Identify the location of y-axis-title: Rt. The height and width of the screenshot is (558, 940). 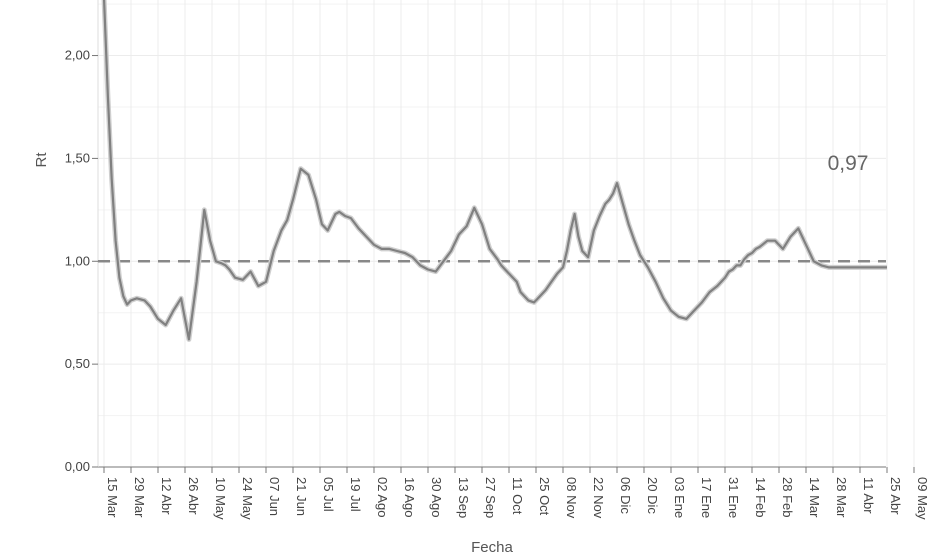
(41, 160).